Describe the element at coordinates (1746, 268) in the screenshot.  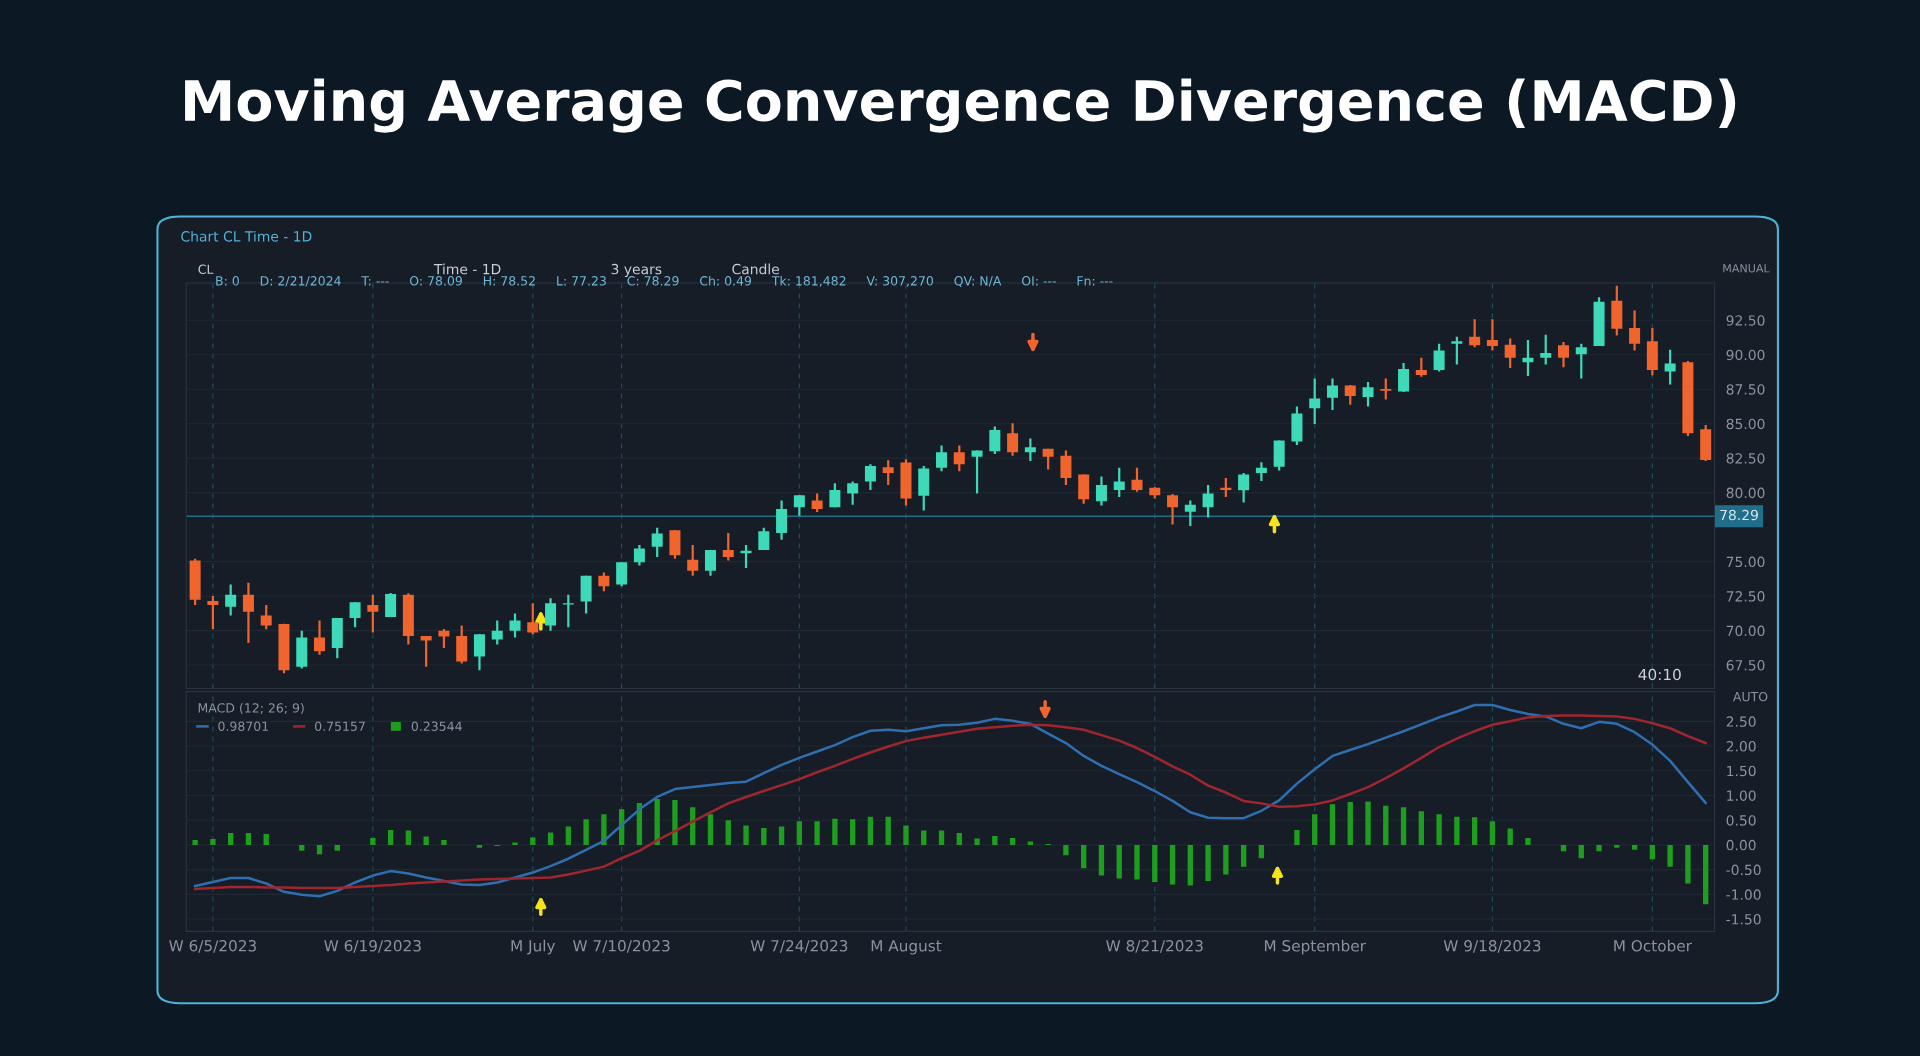
I see `text: MANUAL` at that location.